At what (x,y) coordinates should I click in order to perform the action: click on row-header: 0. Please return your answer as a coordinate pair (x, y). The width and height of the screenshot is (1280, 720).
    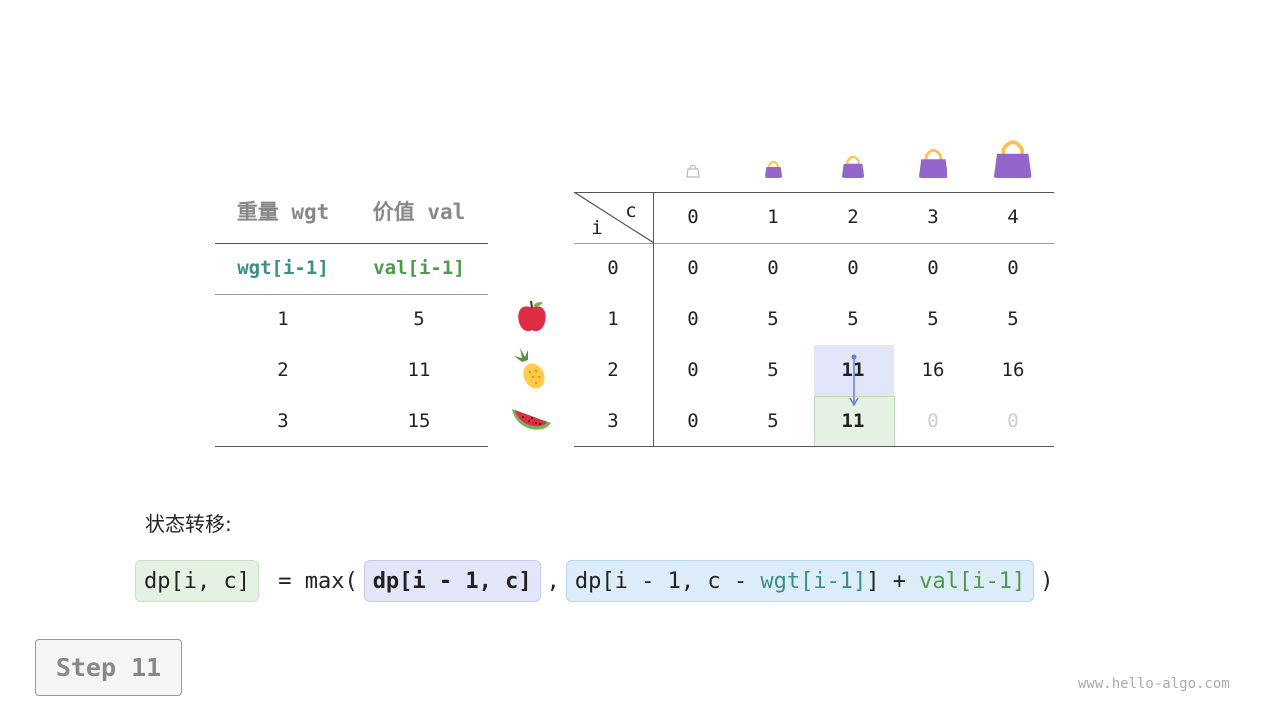
    Looking at the image, I should click on (613, 268).